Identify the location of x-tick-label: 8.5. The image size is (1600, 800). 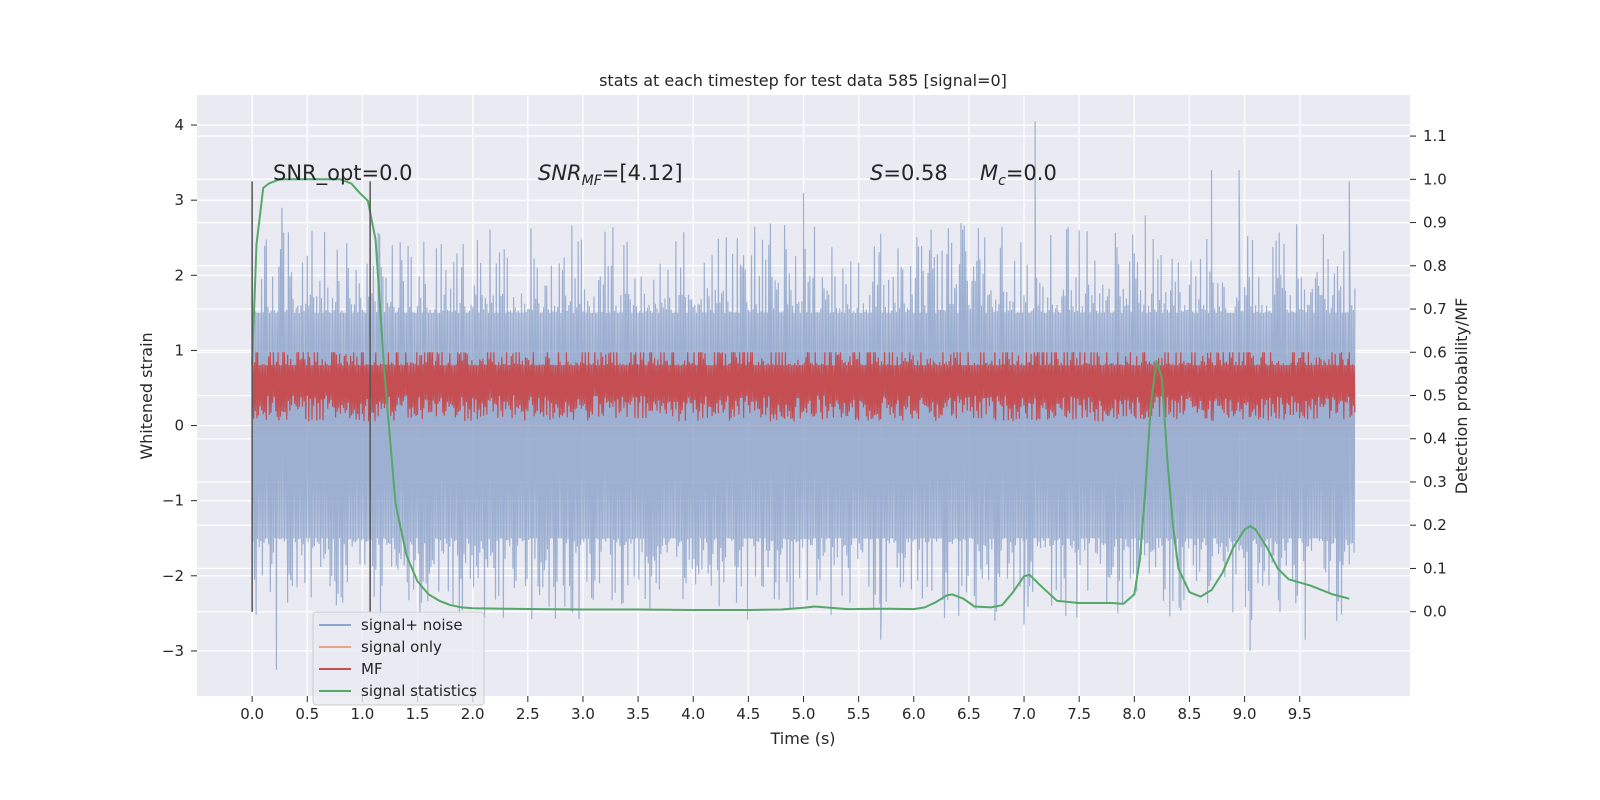
(1190, 714).